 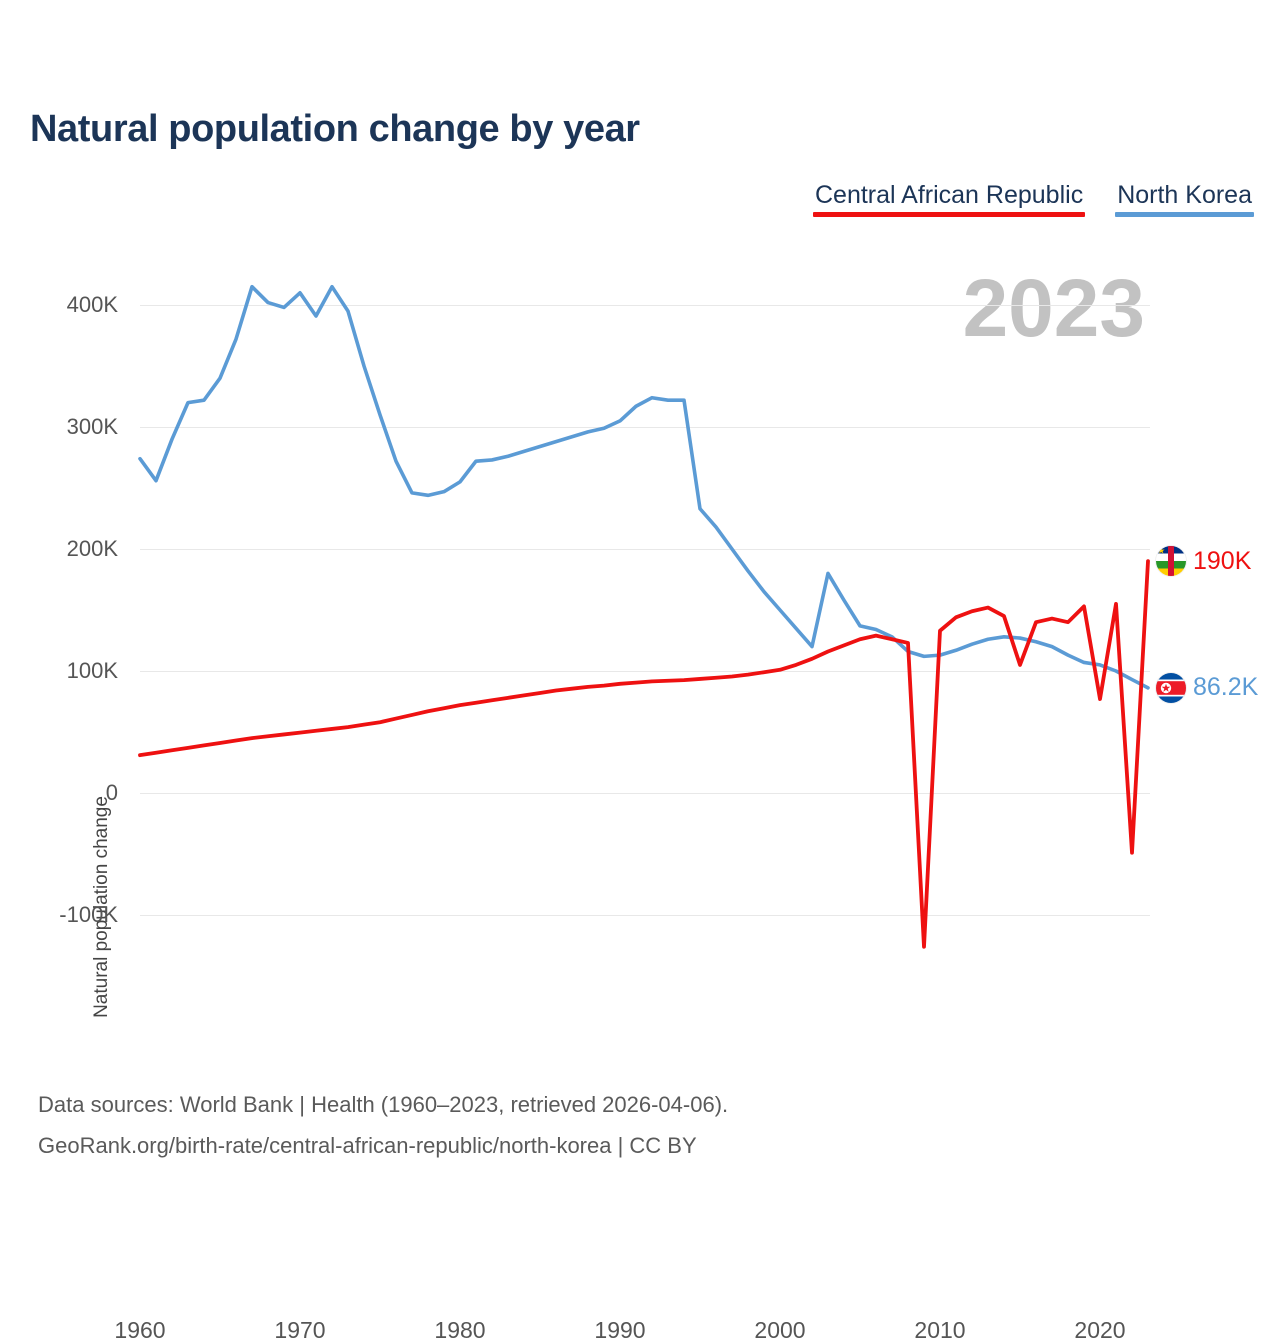 I want to click on x-axis-tick-label: 2000, so click(x=780, y=1330).